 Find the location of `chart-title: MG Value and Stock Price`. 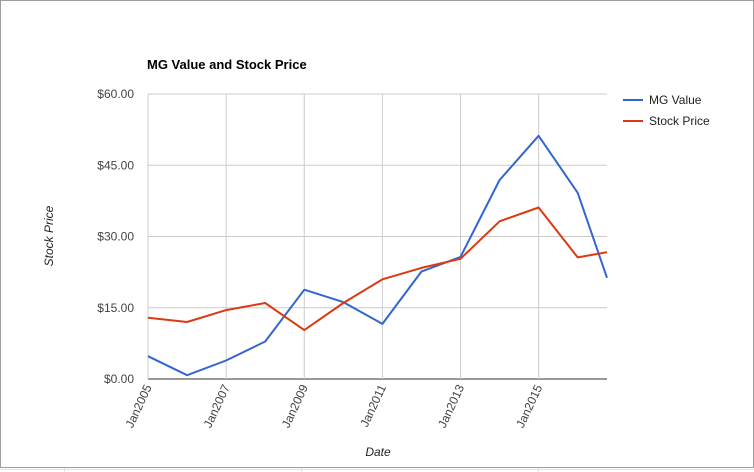

chart-title: MG Value and Stock Price is located at coordinates (227, 64).